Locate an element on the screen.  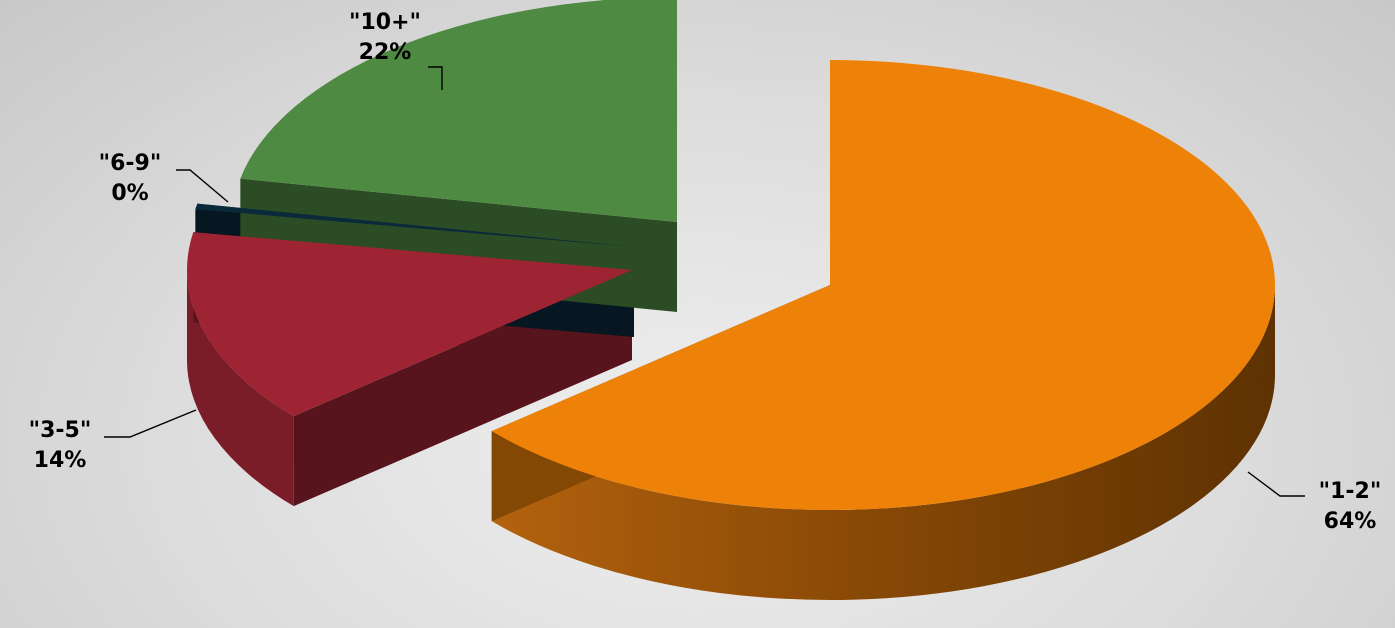
slice-percent-1-2: 64% is located at coordinates (1350, 521).